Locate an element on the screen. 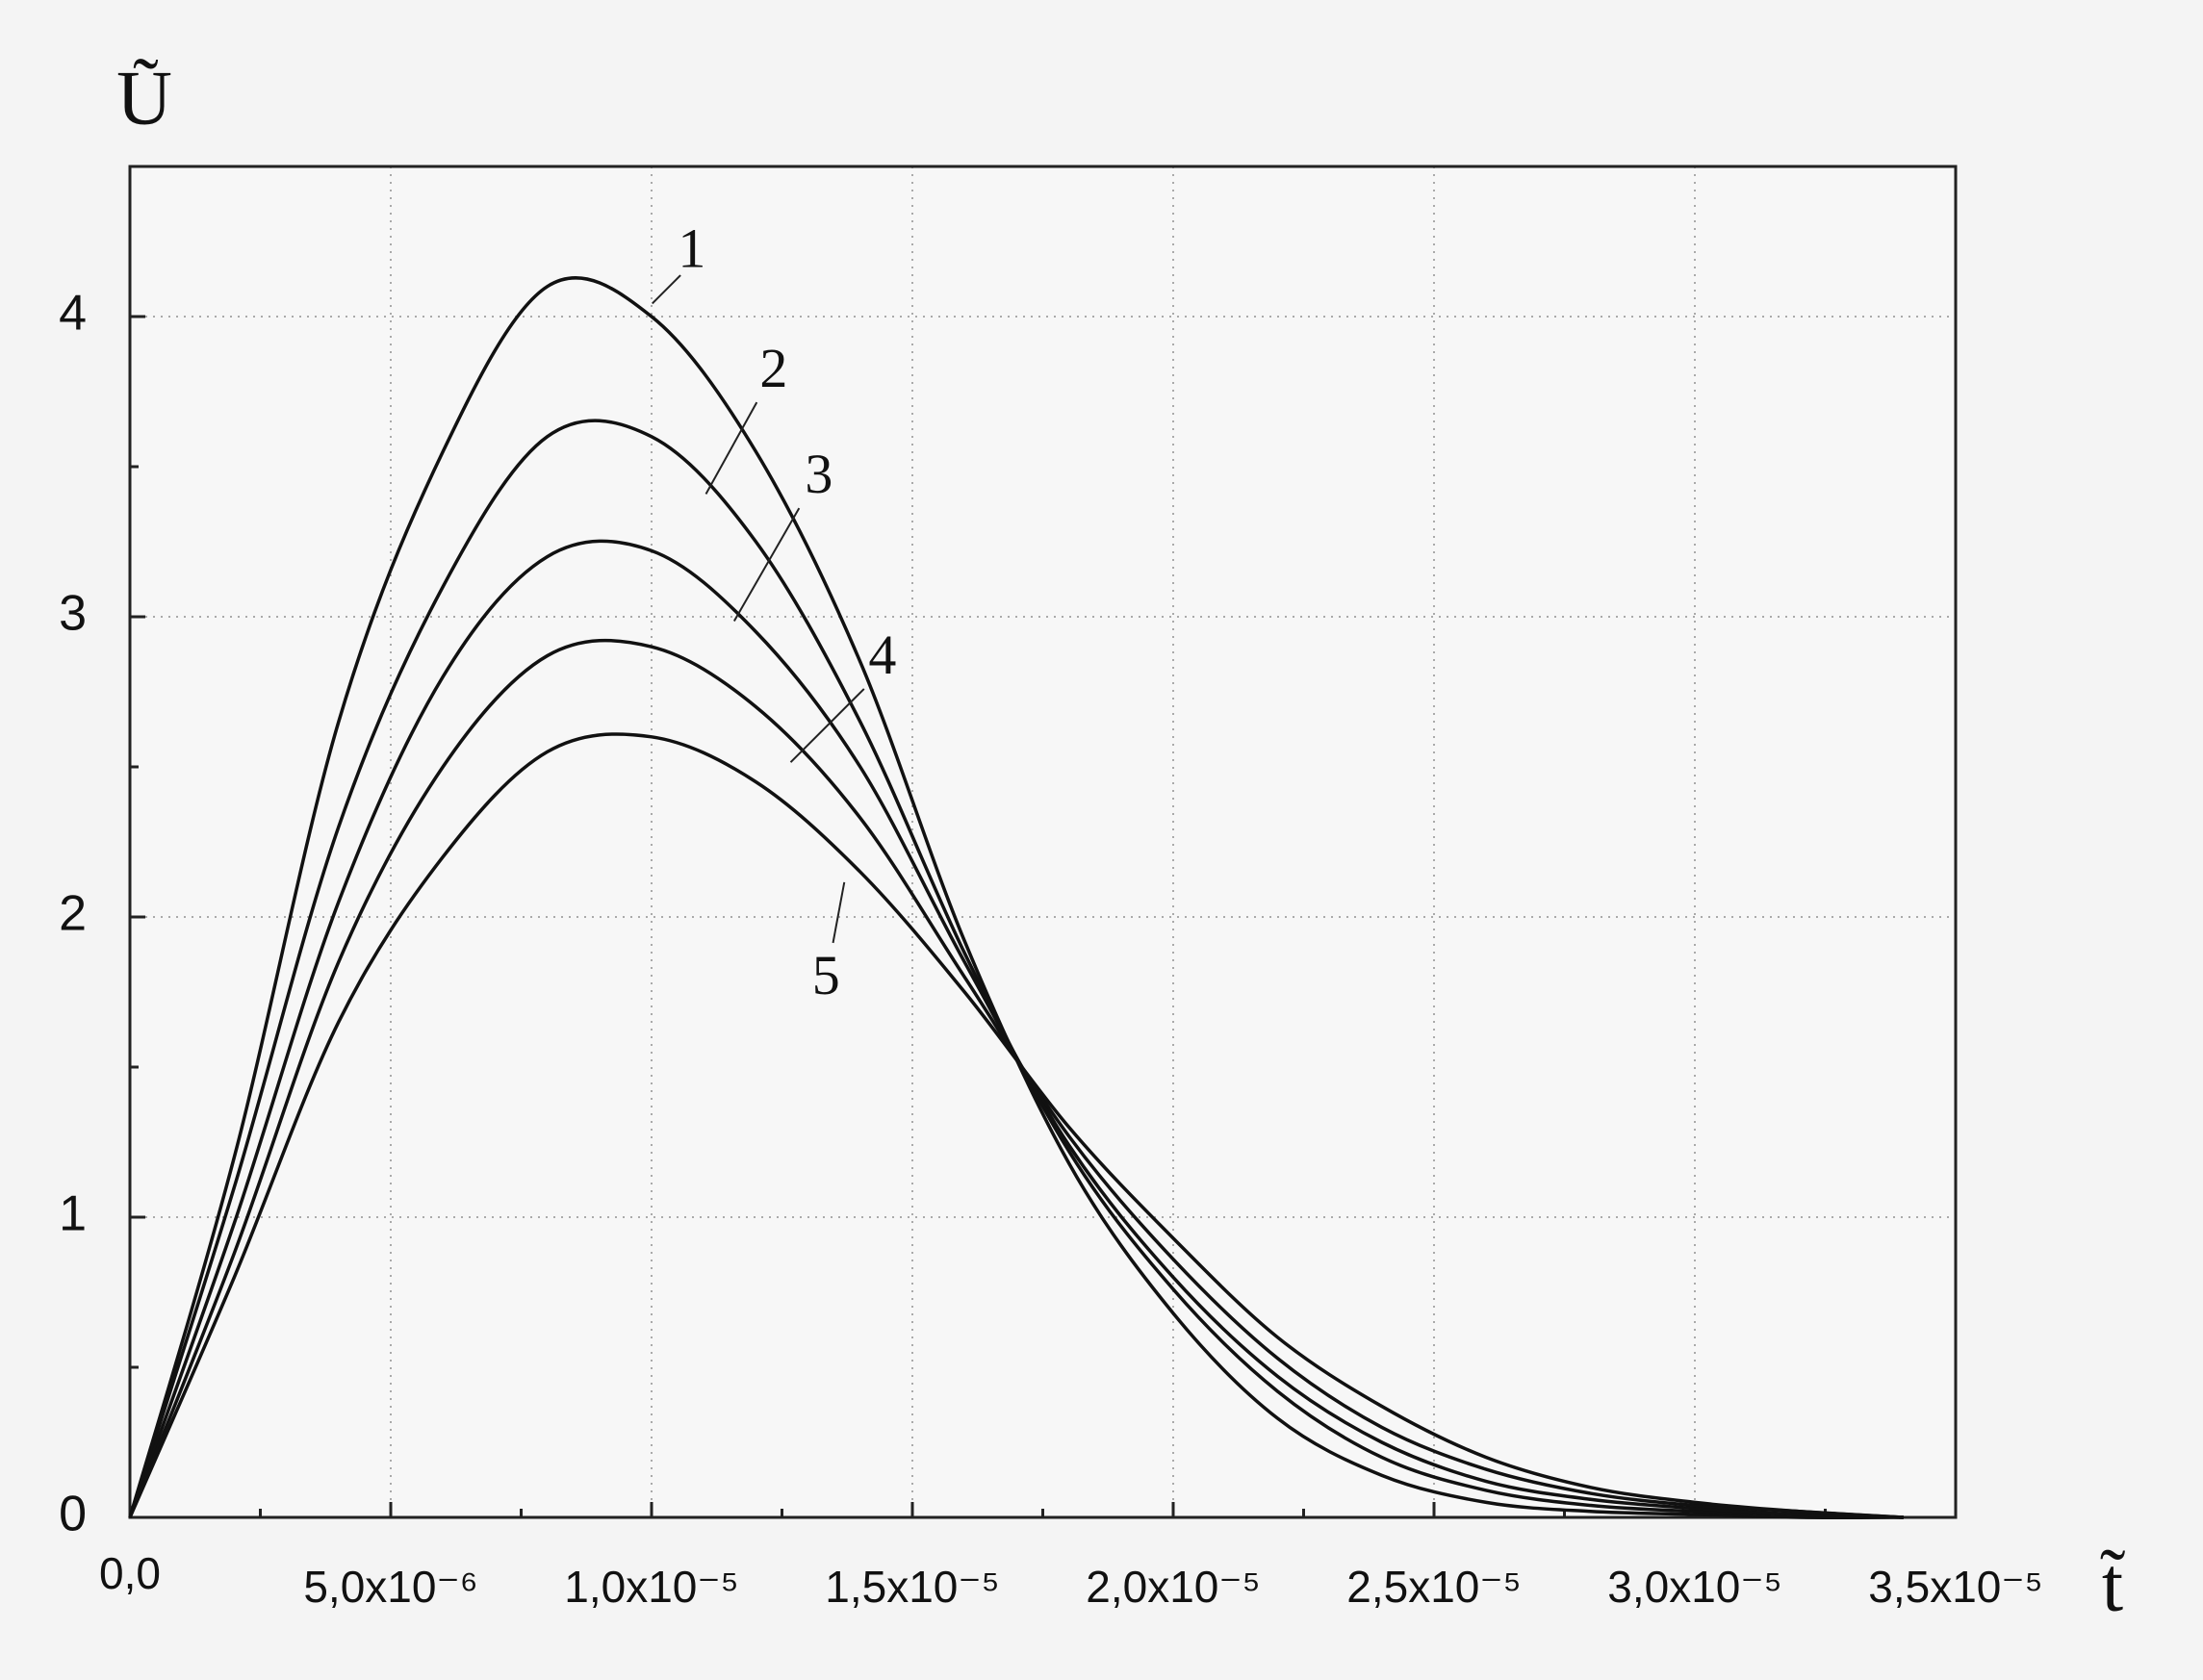 The height and width of the screenshot is (1680, 2203). x-tick-label: 5,0x10⁻⁶ is located at coordinates (390, 1587).